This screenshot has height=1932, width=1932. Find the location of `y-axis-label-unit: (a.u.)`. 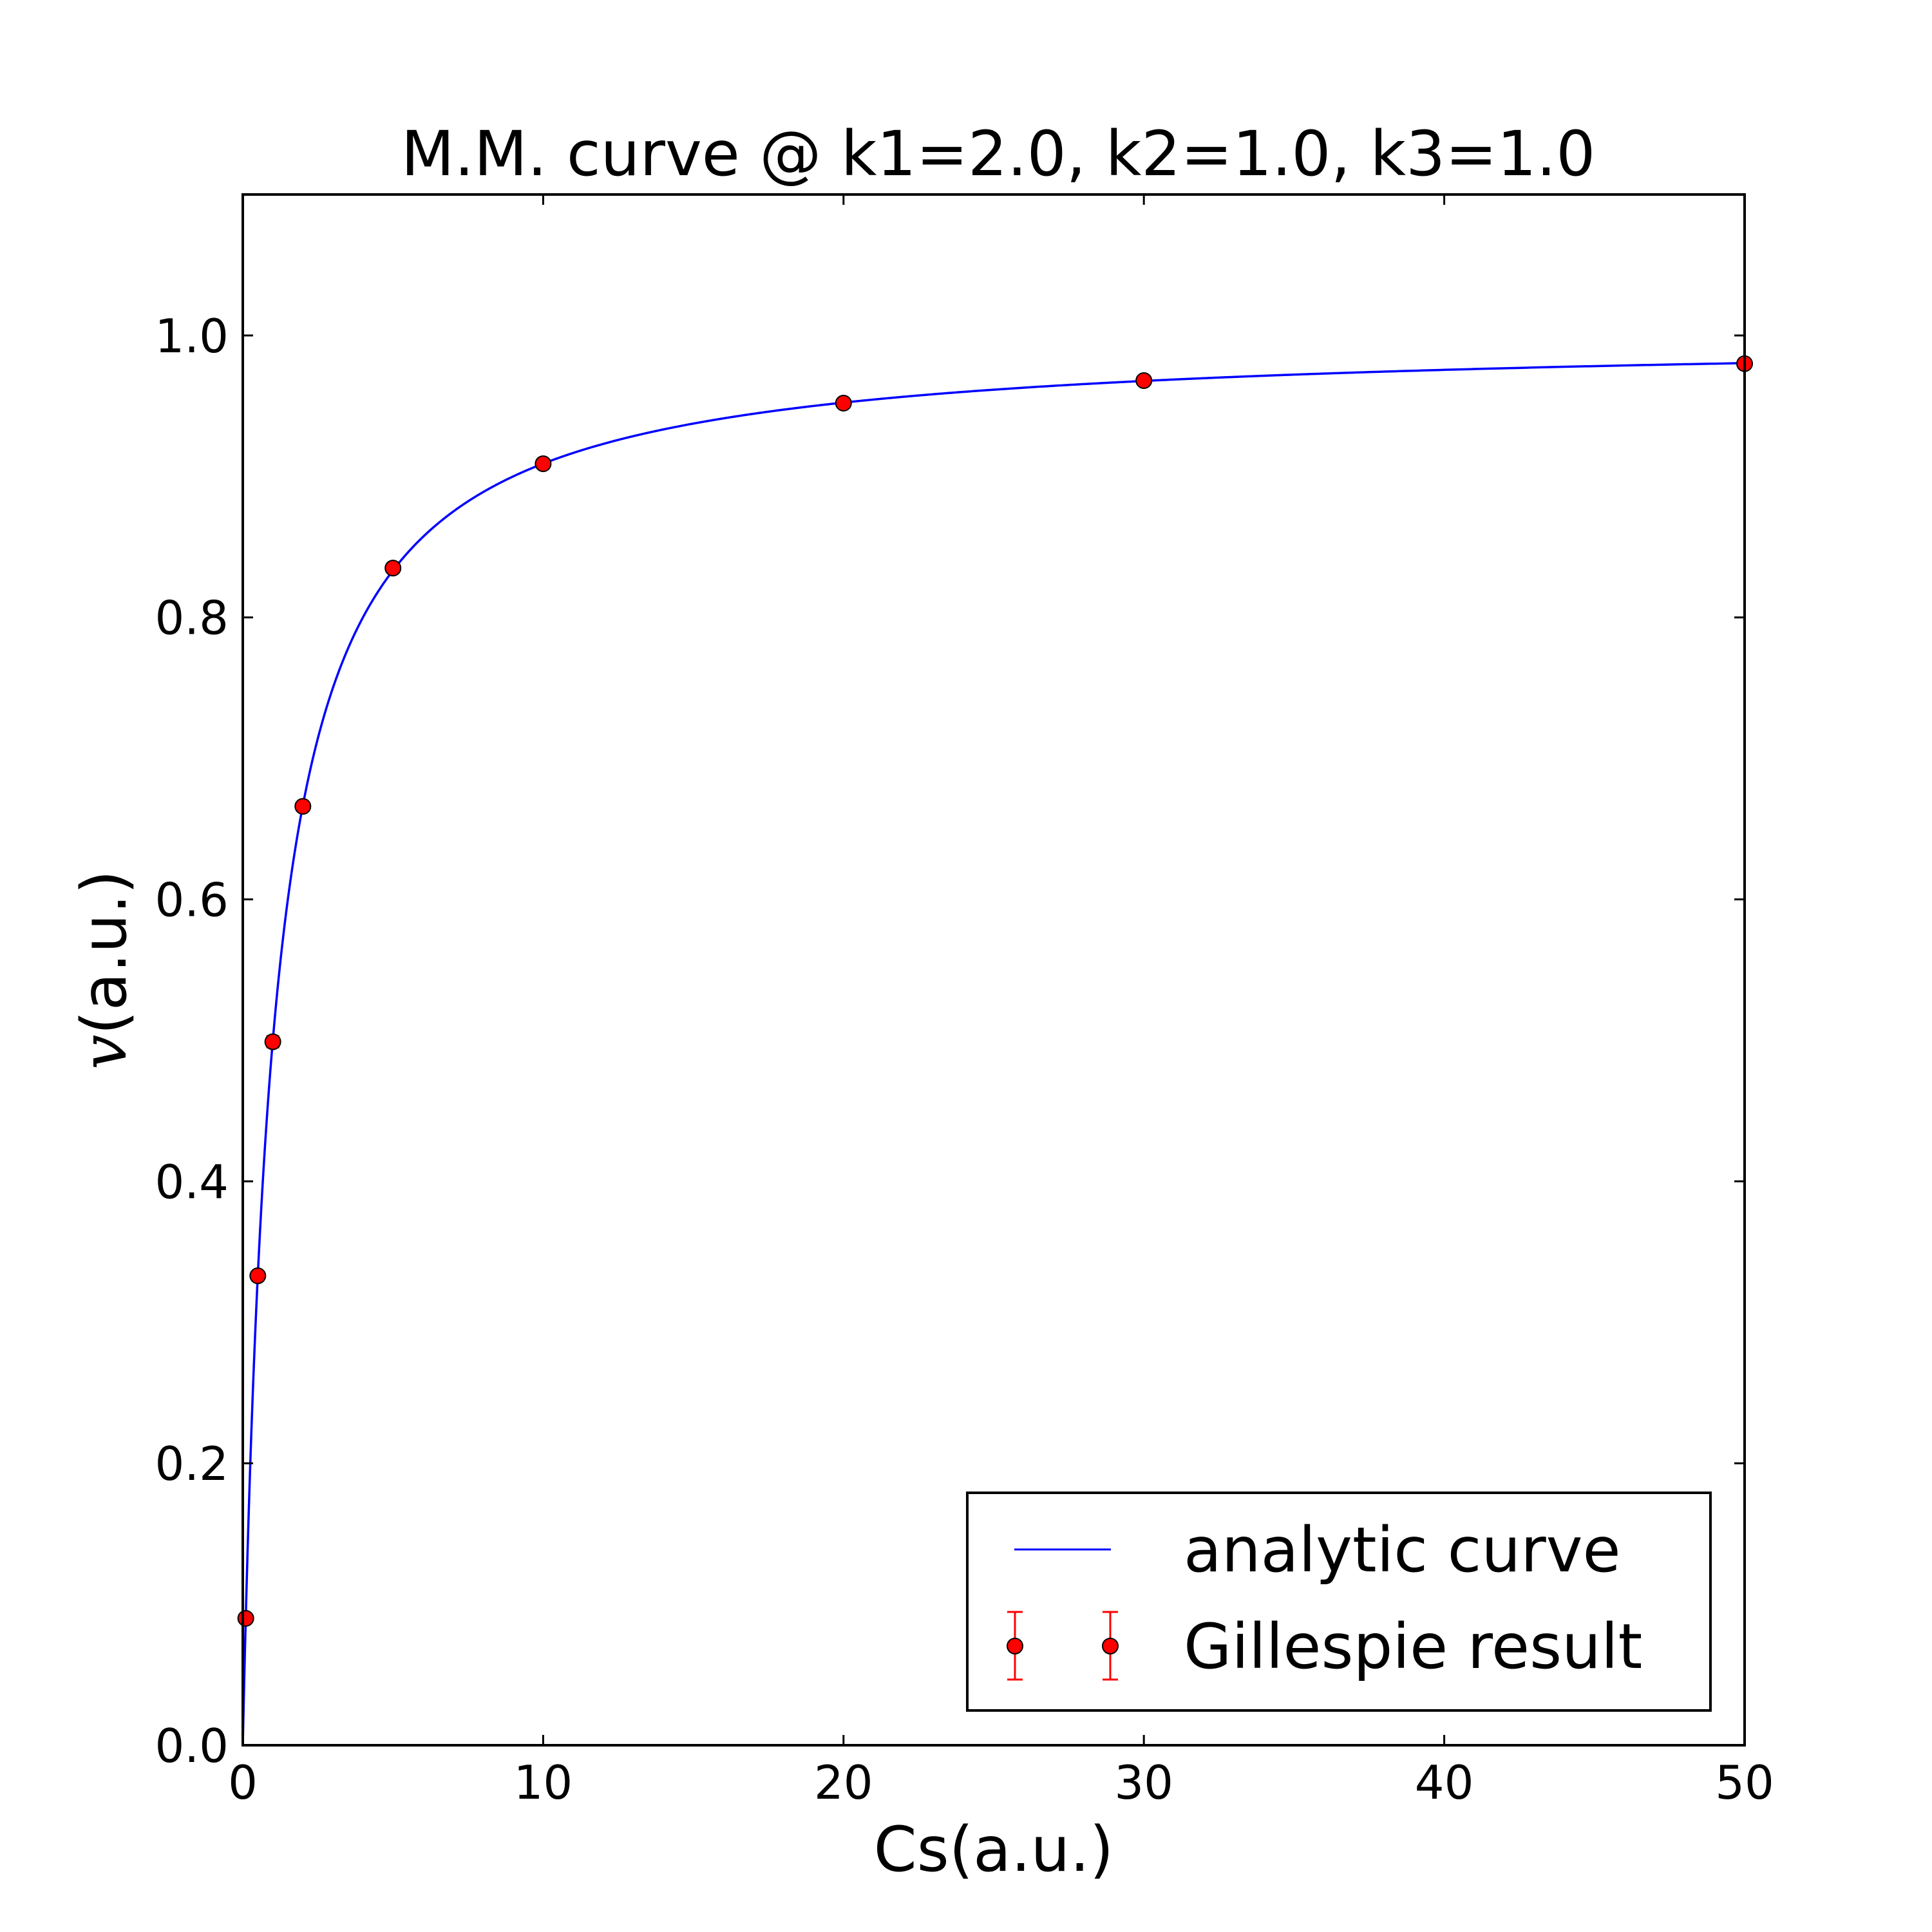

y-axis-label-unit: (a.u.) is located at coordinates (104, 952).